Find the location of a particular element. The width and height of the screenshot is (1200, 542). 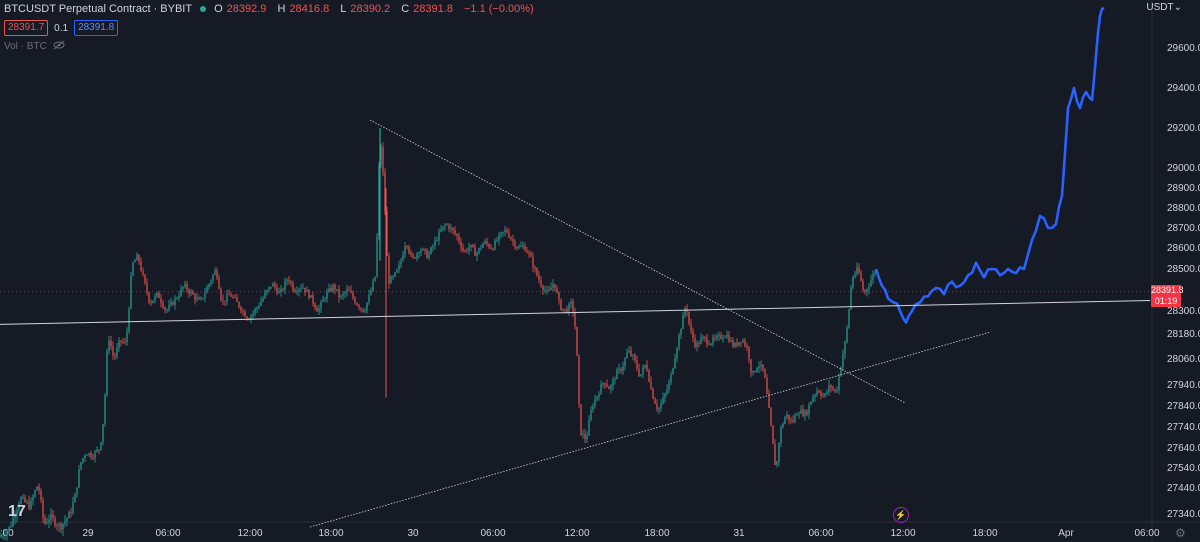

tradingview-logo: 17 is located at coordinates (17, 511).